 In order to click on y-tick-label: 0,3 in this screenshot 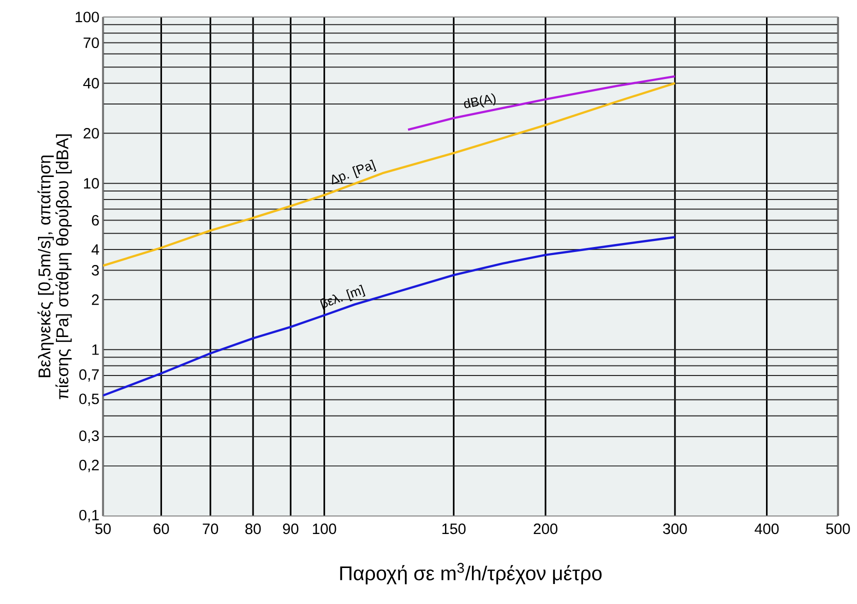, I will do `click(89, 436)`.